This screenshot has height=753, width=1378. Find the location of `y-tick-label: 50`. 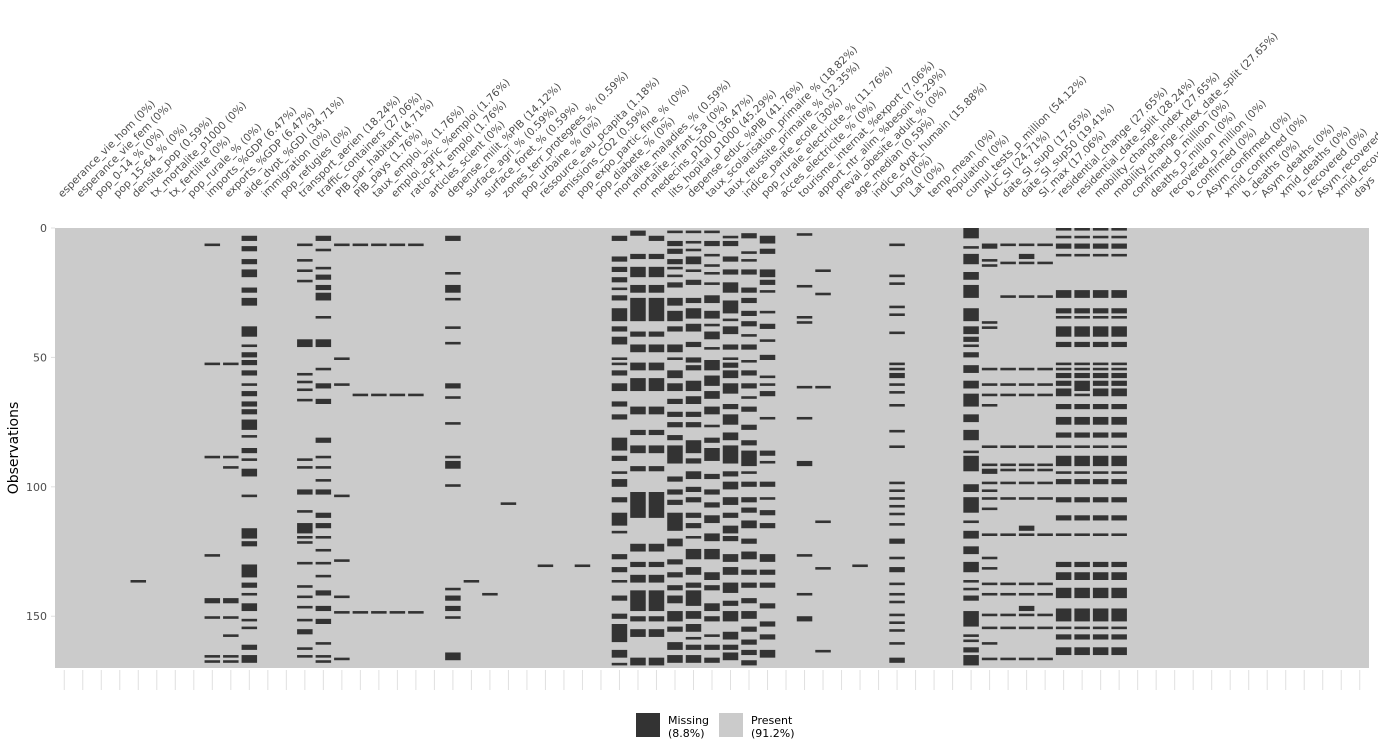

y-tick-label: 50 is located at coordinates (40, 357).